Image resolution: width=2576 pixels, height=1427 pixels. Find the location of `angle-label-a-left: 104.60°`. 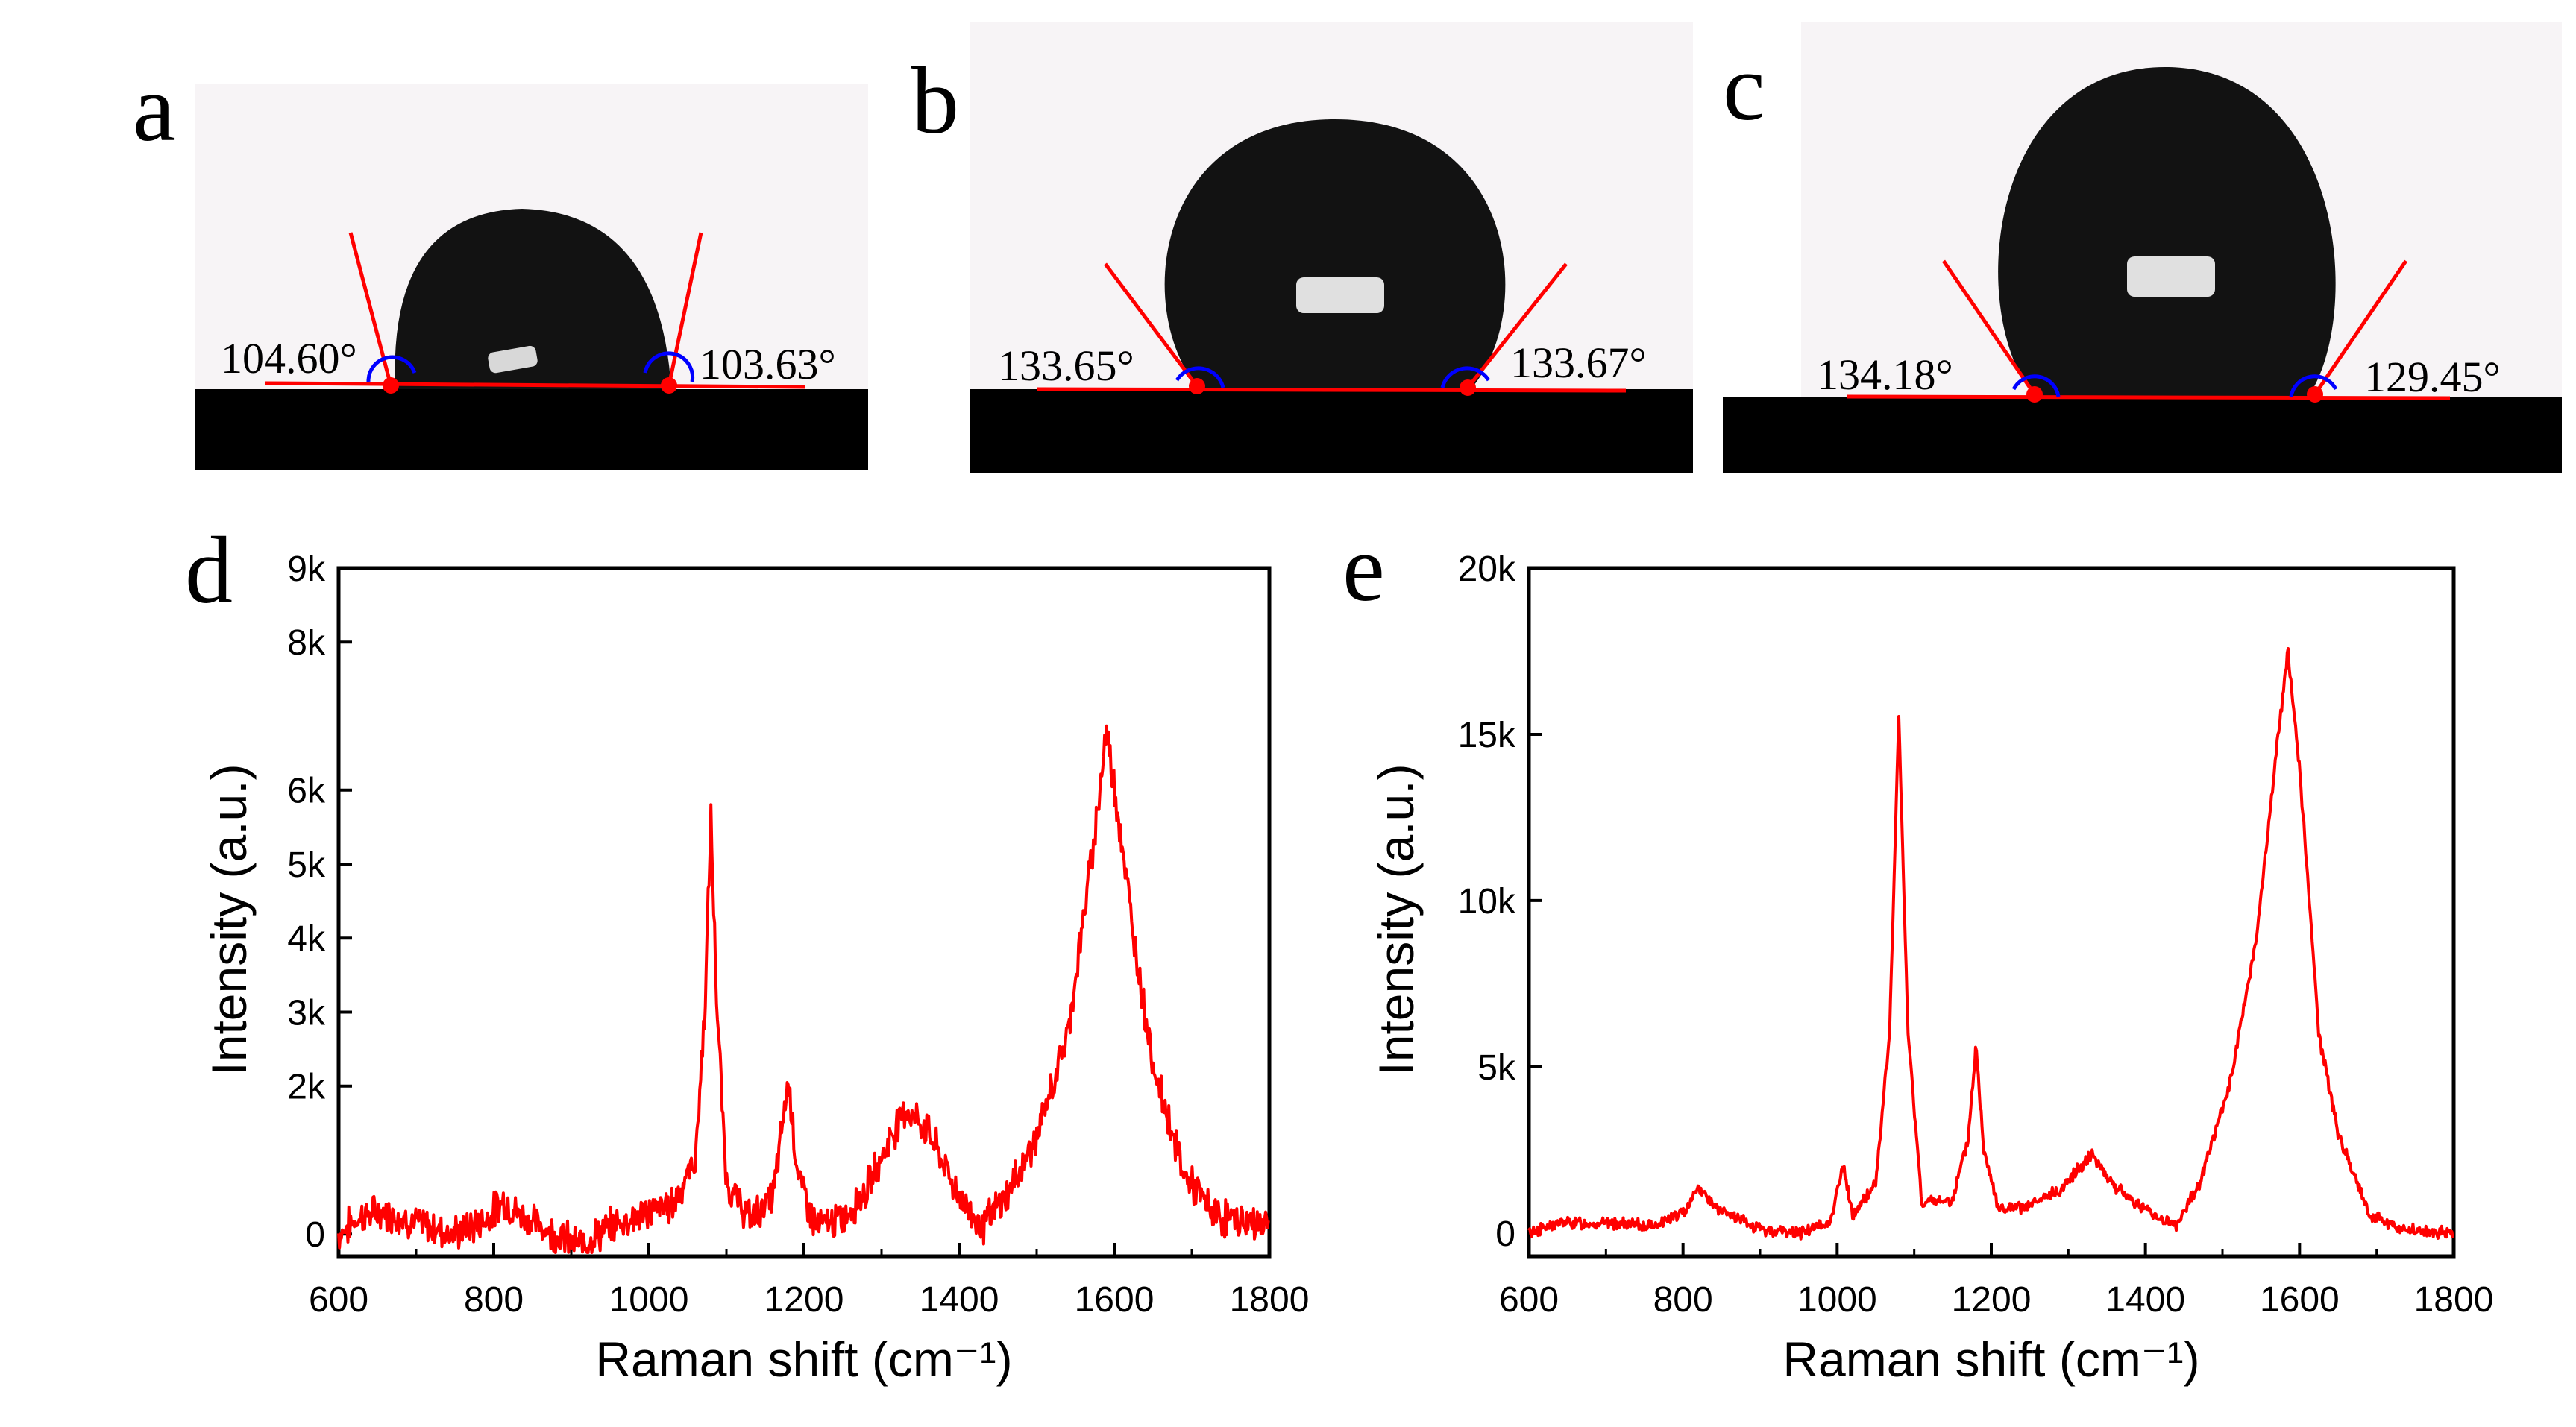

angle-label-a-left: 104.60° is located at coordinates (289, 358).